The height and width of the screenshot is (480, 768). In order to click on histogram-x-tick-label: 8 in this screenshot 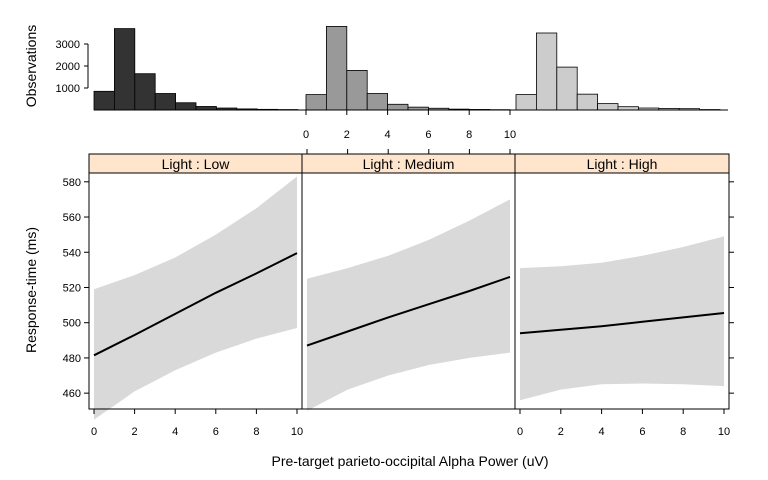, I will do `click(469, 135)`.